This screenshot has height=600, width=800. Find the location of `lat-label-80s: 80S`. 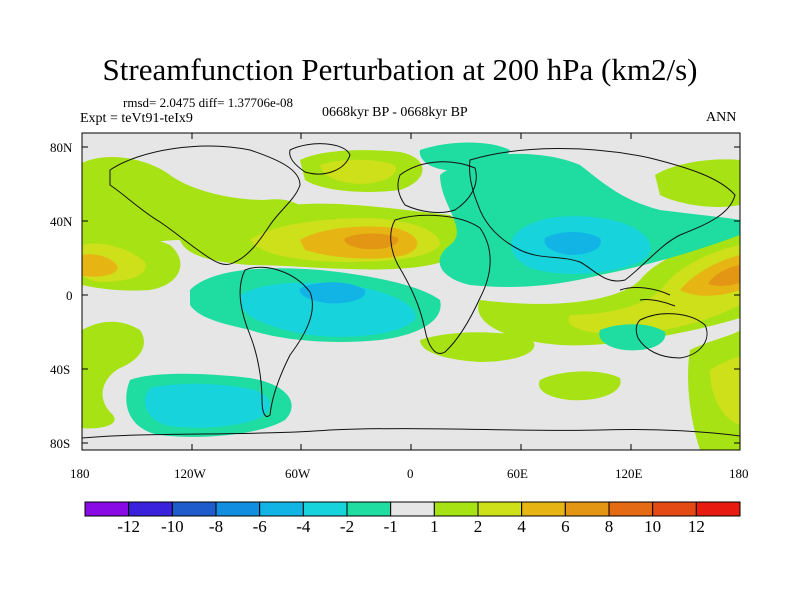

lat-label-80s: 80S is located at coordinates (60, 443).